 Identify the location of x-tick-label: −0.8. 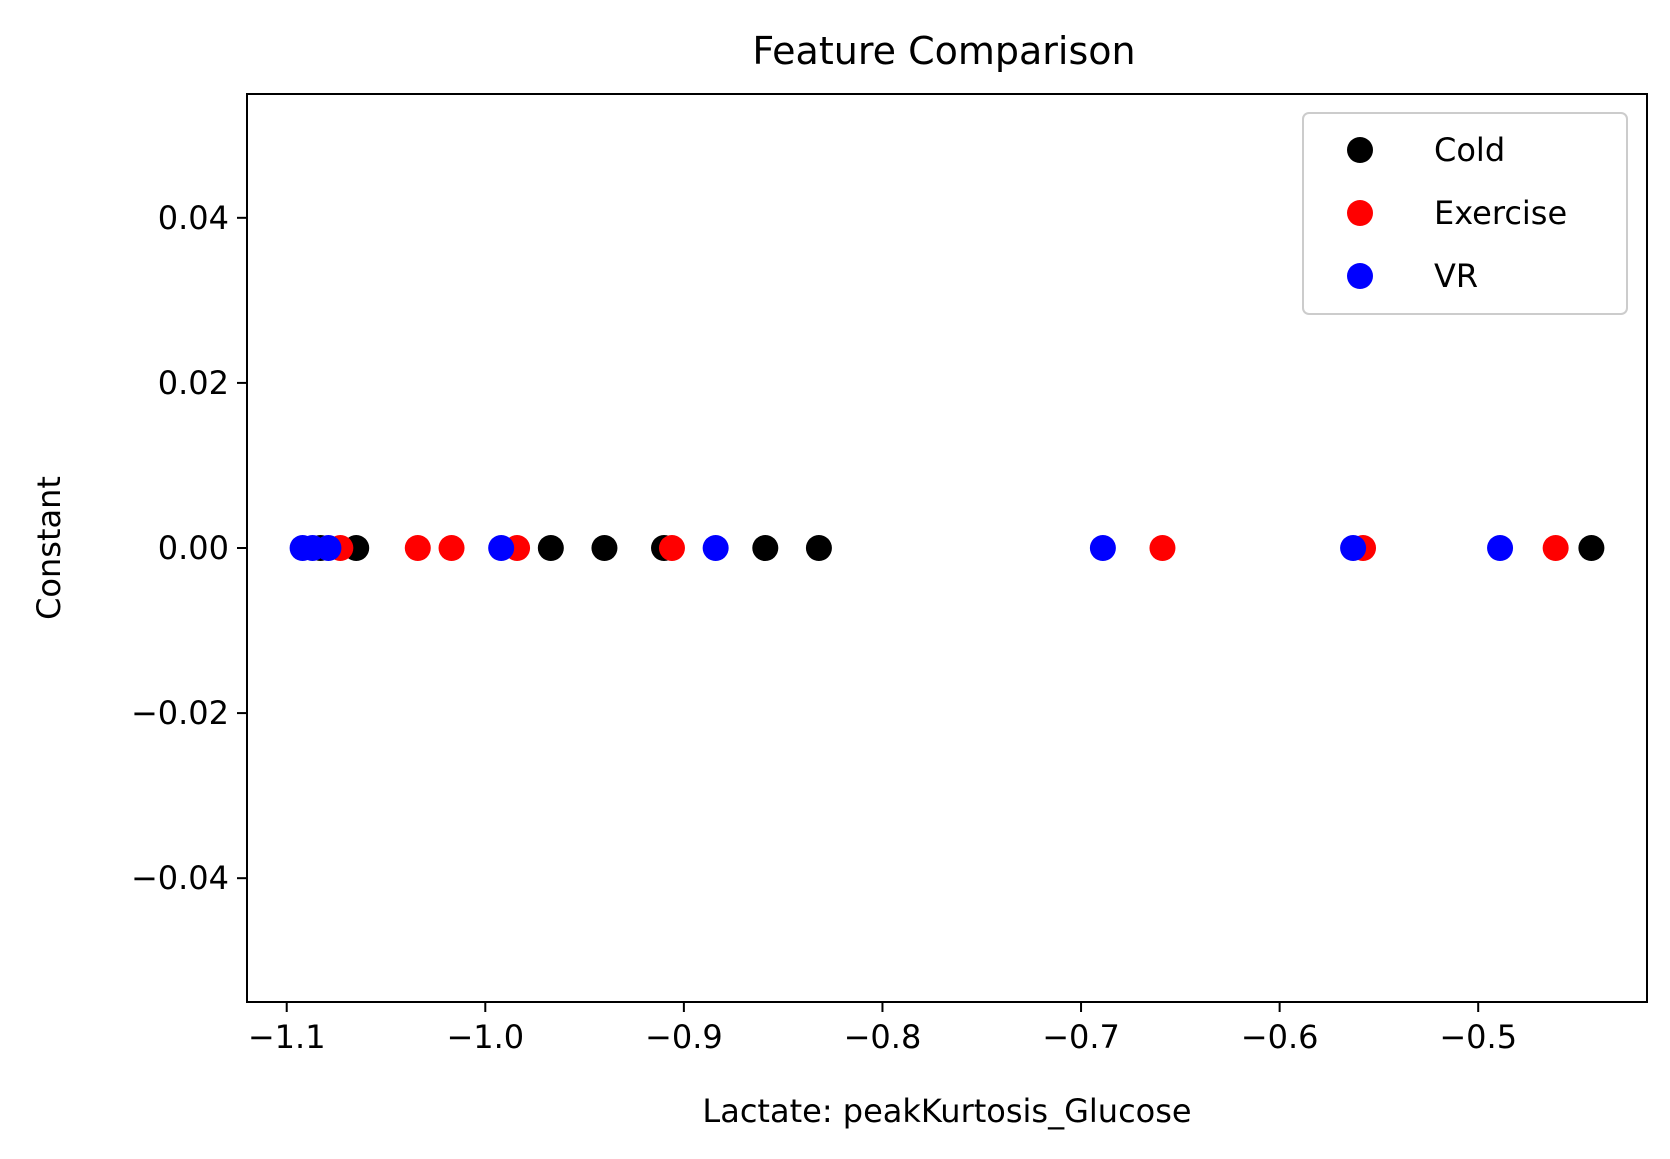
(883, 1037).